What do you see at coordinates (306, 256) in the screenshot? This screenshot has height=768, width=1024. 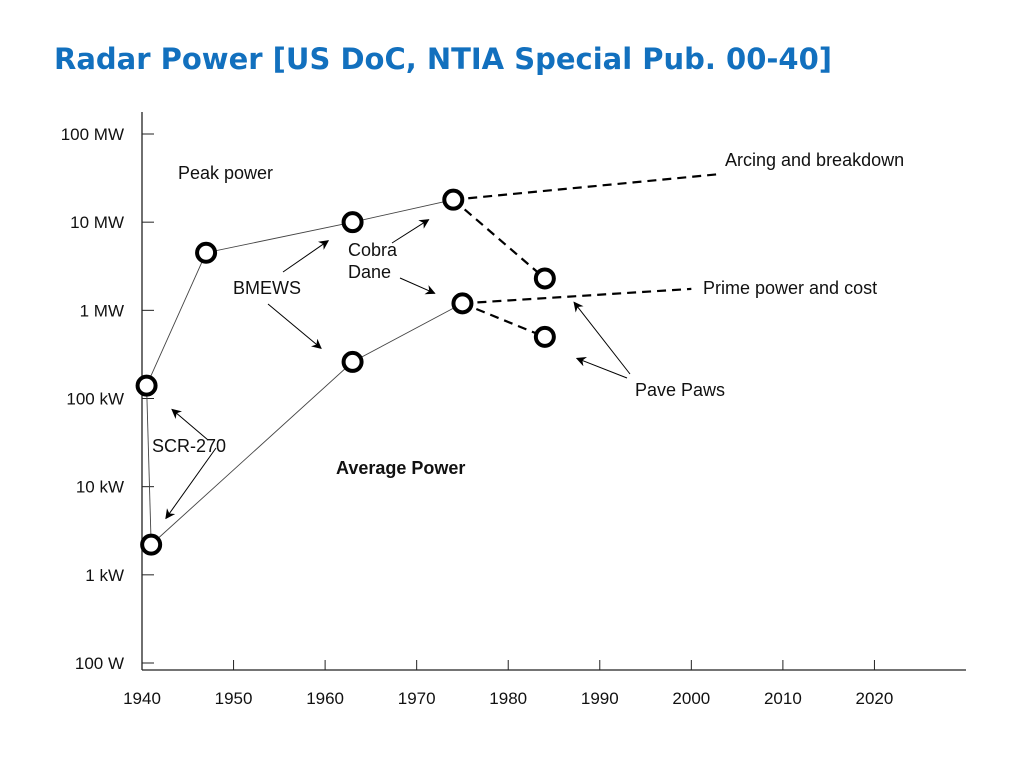 I see `arrow-bmews-peak` at bounding box center [306, 256].